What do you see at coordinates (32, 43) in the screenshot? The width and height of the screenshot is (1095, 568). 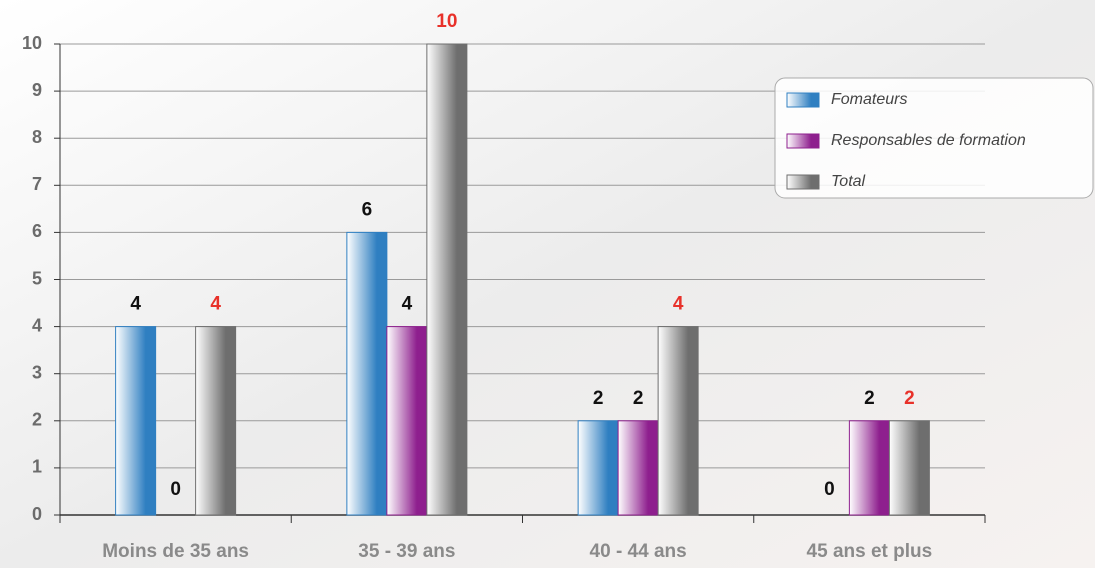 I see `y-tick-label: 10` at bounding box center [32, 43].